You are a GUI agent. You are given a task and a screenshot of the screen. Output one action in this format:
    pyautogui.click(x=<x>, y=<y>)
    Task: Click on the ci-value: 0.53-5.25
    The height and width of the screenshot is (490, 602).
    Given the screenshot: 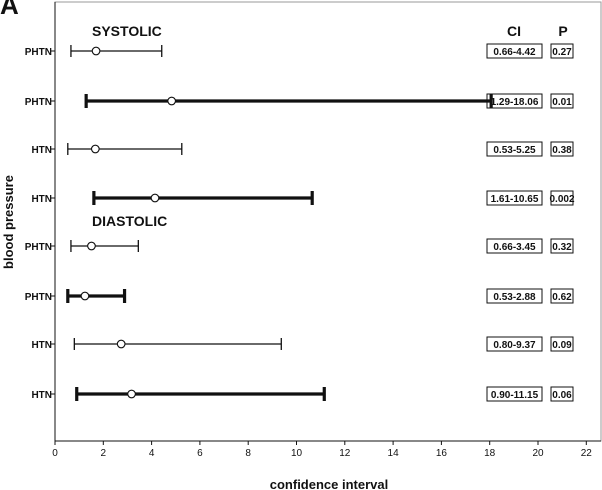 What is the action you would take?
    pyautogui.click(x=514, y=150)
    